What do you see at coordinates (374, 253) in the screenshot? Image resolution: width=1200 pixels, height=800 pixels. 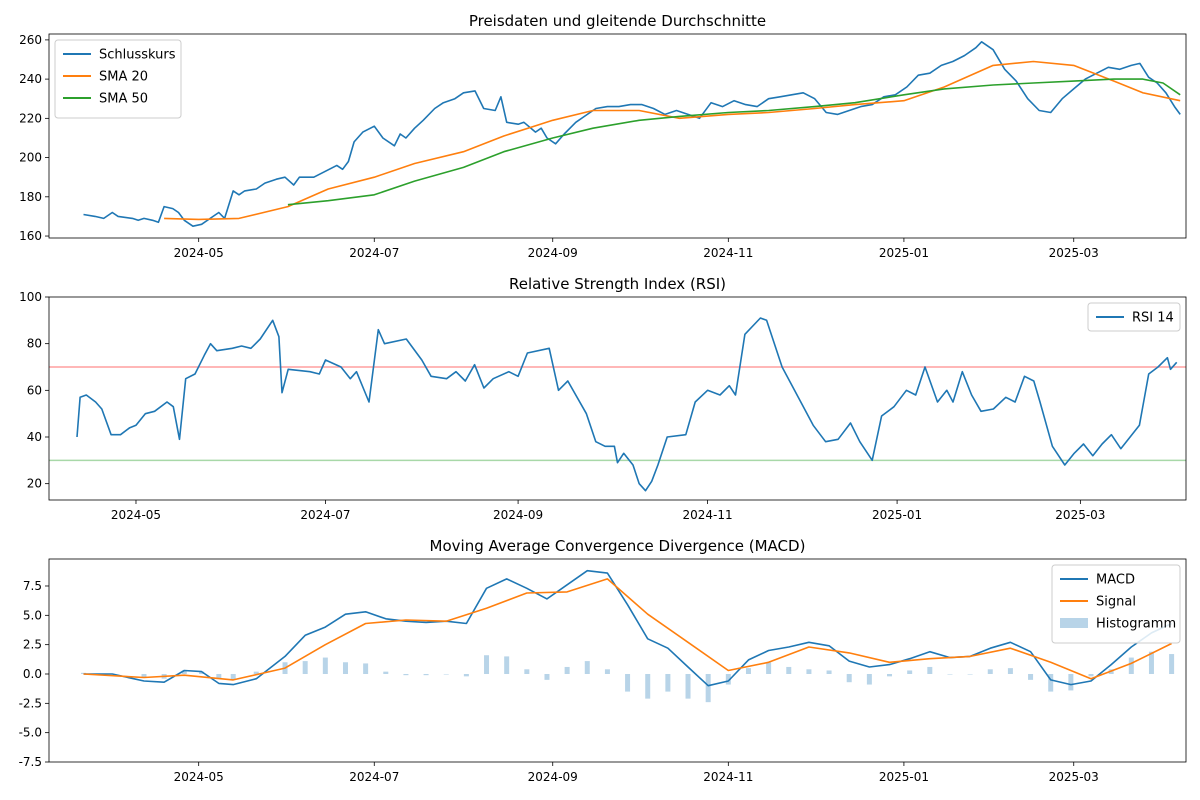 I see `price-x-tick-label: 2024-07` at bounding box center [374, 253].